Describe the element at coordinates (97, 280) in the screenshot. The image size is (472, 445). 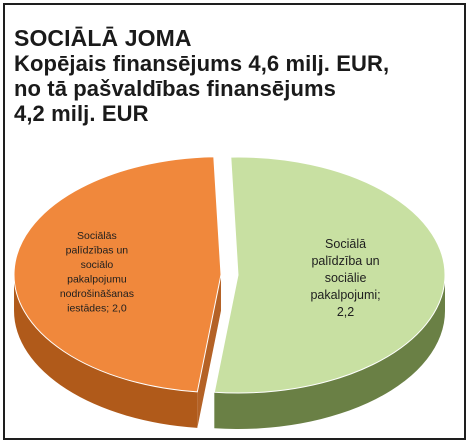
I see `slice-2-label-line: pakalpojumu` at that location.